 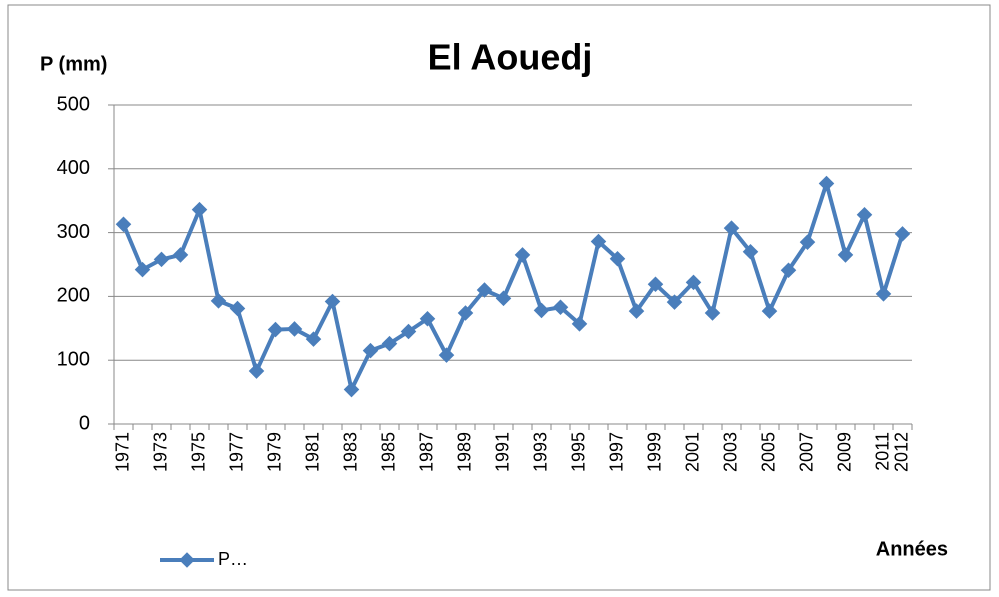 What do you see at coordinates (464, 452) in the screenshot?
I see `x-tick-label: 1989` at bounding box center [464, 452].